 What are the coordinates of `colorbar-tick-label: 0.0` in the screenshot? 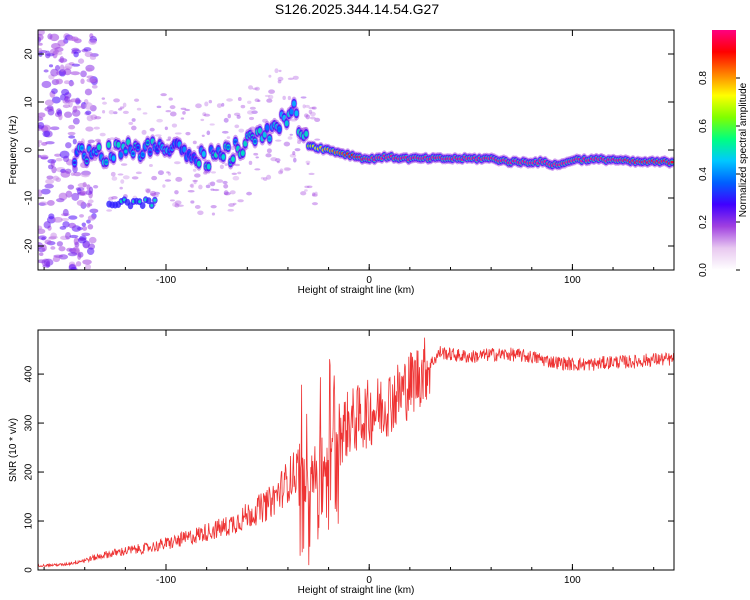 It's located at (703, 270).